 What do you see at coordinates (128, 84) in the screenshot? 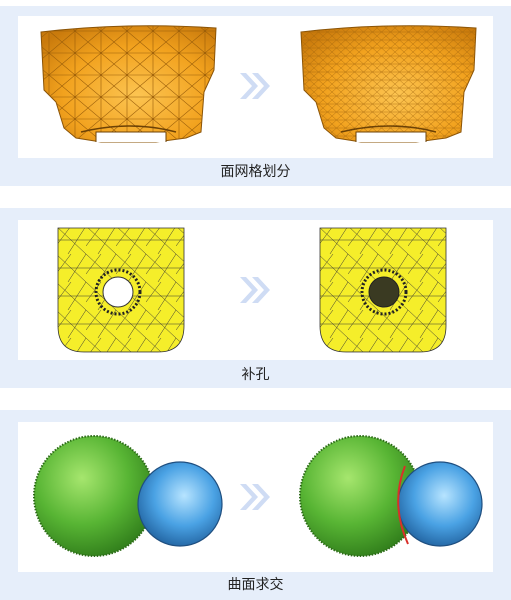
I see `orange-car-hood-coarse-mesh-icon` at bounding box center [128, 84].